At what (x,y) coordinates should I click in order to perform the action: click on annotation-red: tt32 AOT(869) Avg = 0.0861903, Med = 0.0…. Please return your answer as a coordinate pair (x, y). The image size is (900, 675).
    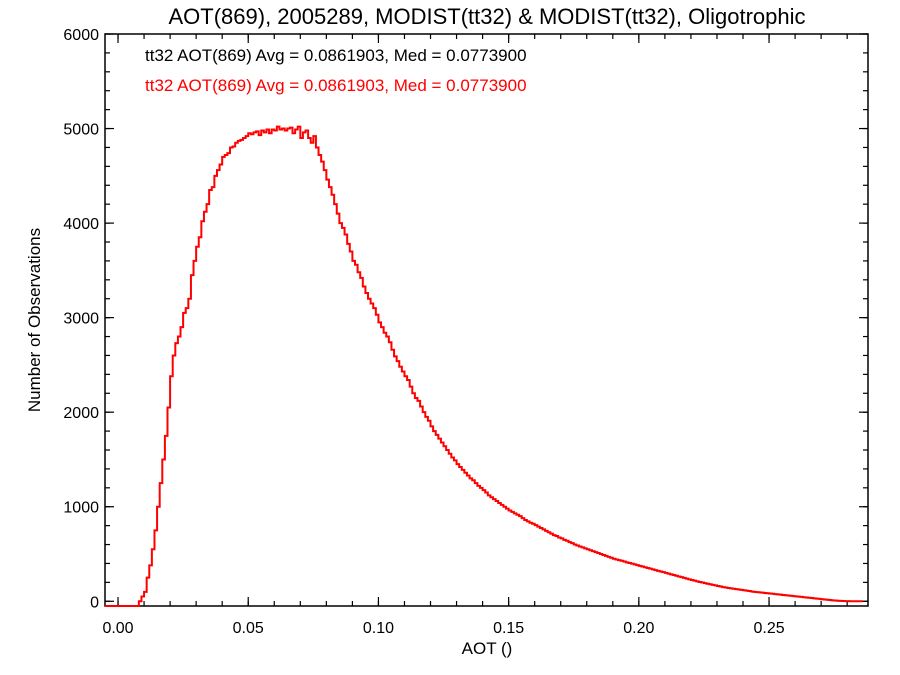
    Looking at the image, I should click on (336, 85).